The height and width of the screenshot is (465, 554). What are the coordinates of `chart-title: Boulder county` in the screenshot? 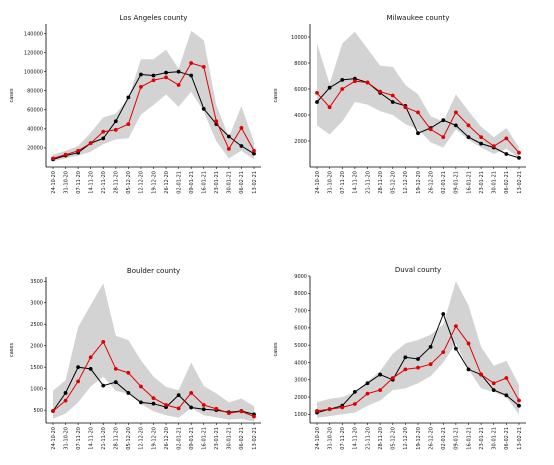 It's located at (153, 271).